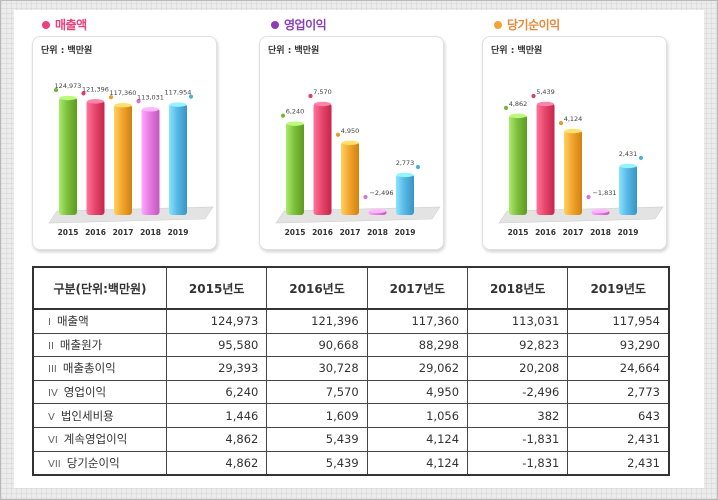 This screenshot has height=500, width=718. Describe the element at coordinates (72, 321) in the screenshot. I see `row-label: 매출액` at that location.